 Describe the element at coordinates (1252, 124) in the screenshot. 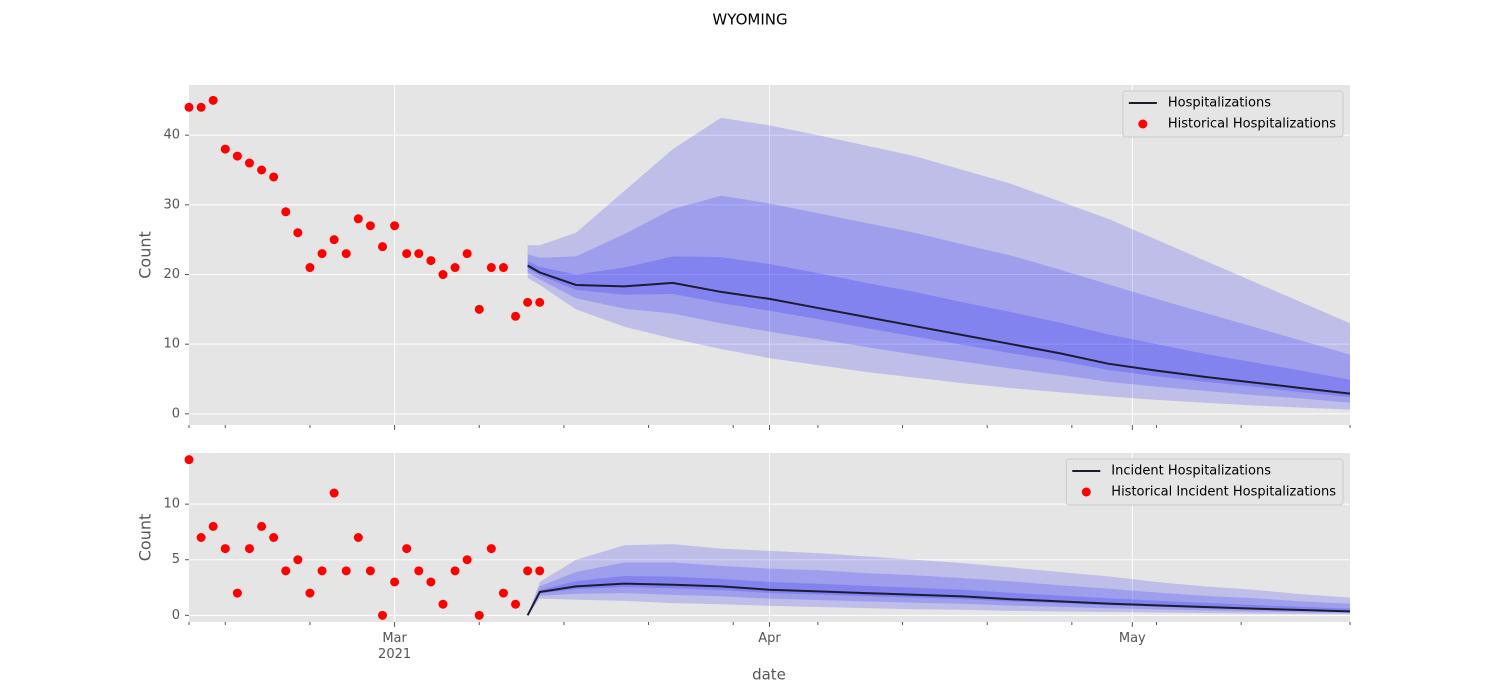

I see `legend-label: Historical Hospitalizations` at that location.